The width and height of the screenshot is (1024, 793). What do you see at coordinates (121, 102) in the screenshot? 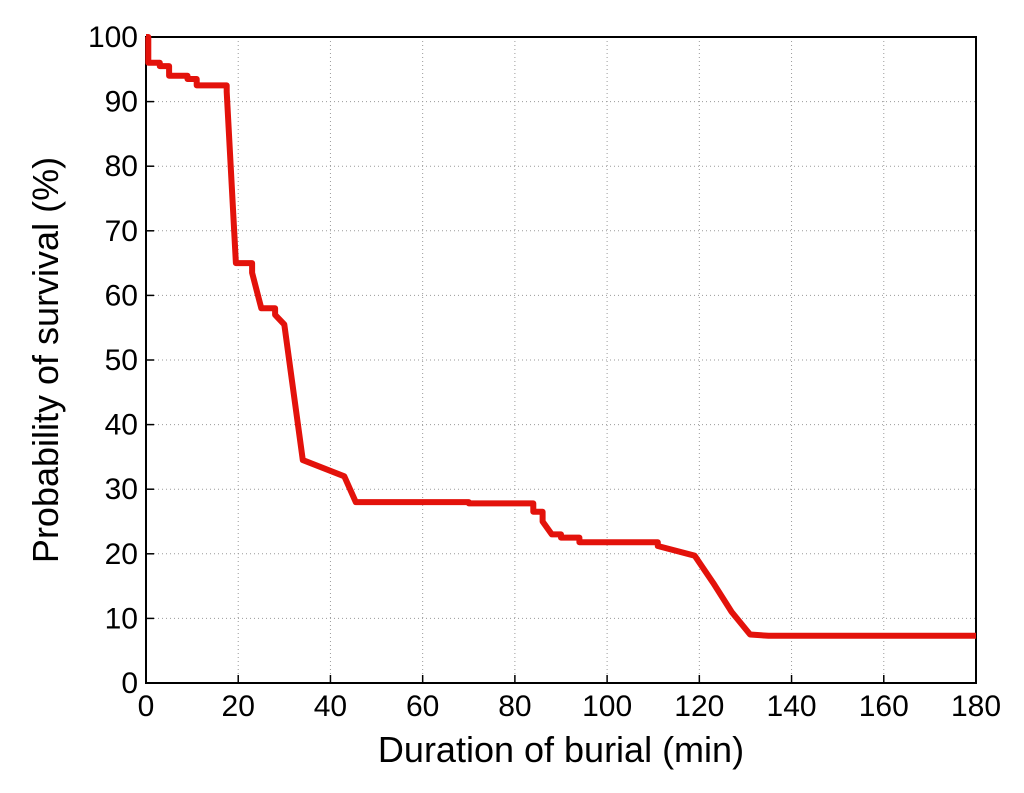
I see `y-tick-label: 90` at bounding box center [121, 102].